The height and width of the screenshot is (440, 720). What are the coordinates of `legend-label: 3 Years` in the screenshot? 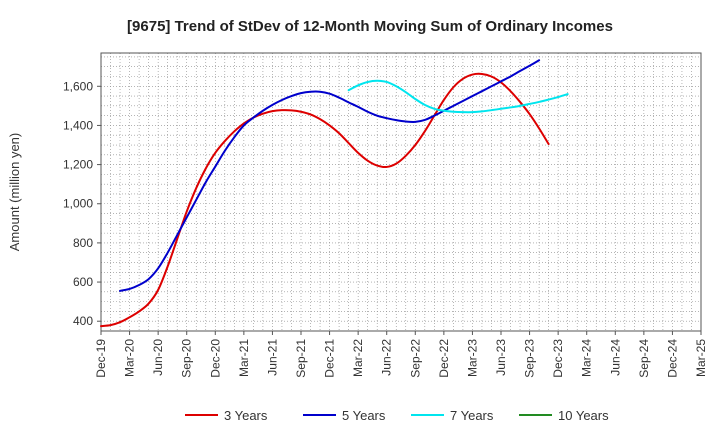 It's located at (246, 415).